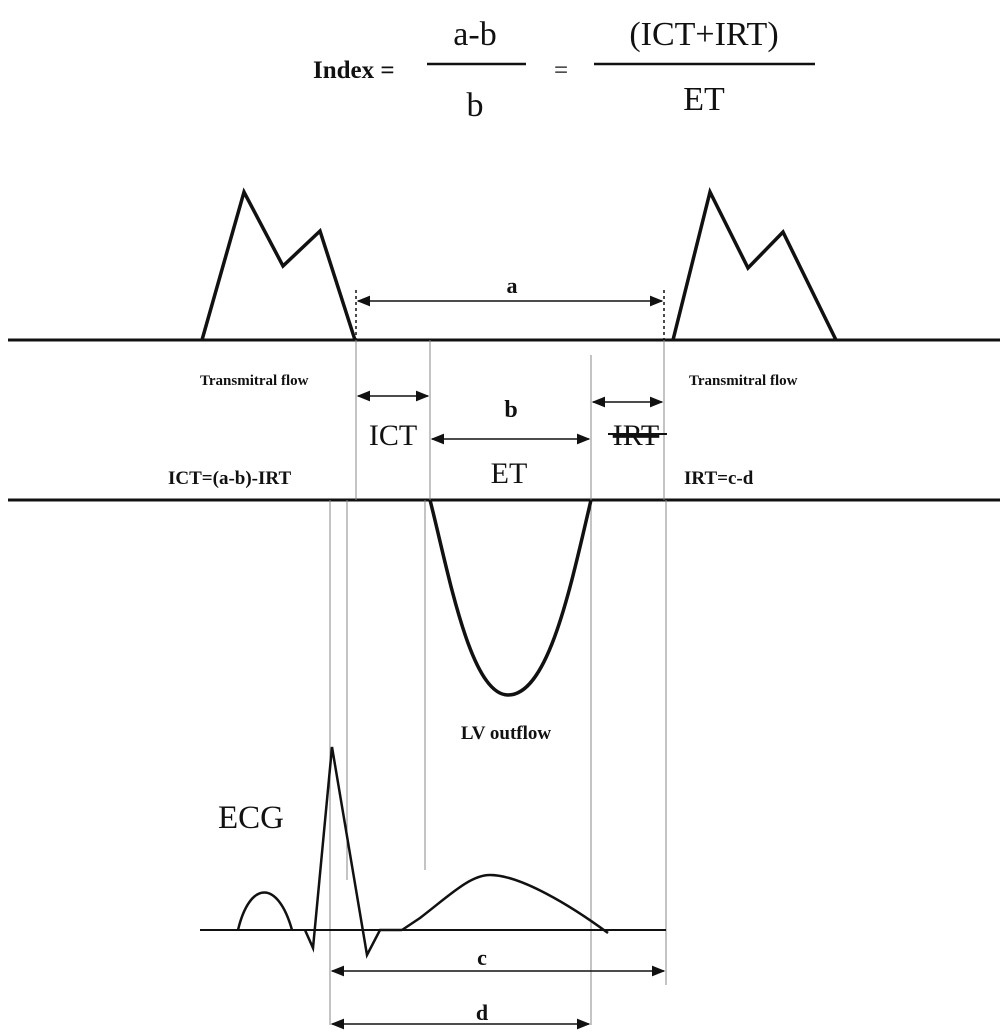 This screenshot has width=1000, height=1034. I want to click on formula-fraction1-denominator: b, so click(475, 105).